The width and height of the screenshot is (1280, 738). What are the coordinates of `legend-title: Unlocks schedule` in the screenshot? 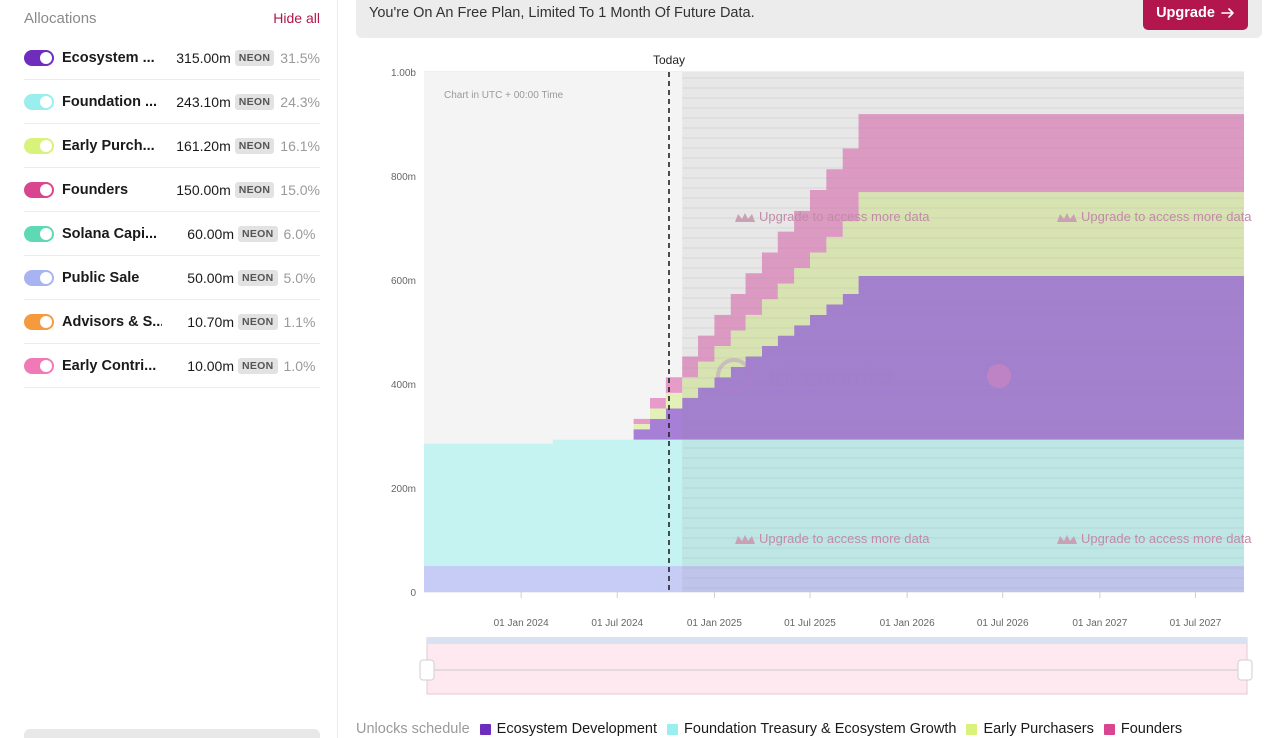 It's located at (413, 729).